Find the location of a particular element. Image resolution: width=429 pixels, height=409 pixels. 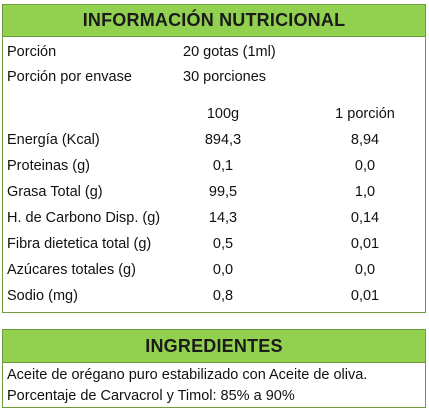

serving-row: Porción 20 gotas (1ml) is located at coordinates (215, 52).